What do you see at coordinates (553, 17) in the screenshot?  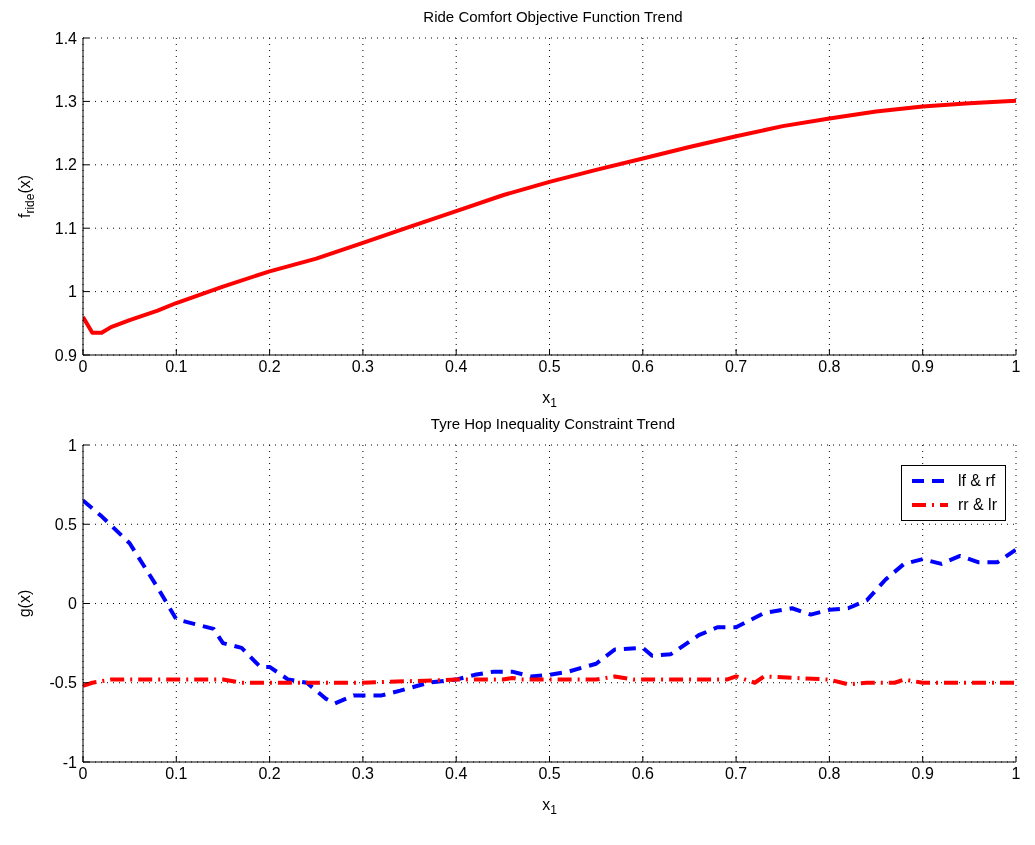 I see `chart-title: Ride Comfort Objective Function Trend` at bounding box center [553, 17].